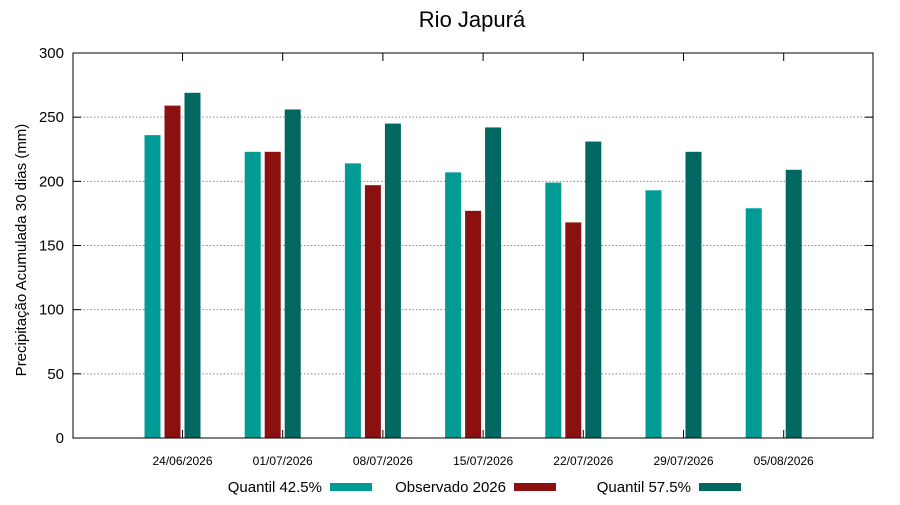  Describe the element at coordinates (51, 246) in the screenshot. I see `y-tick-label: 150` at that location.